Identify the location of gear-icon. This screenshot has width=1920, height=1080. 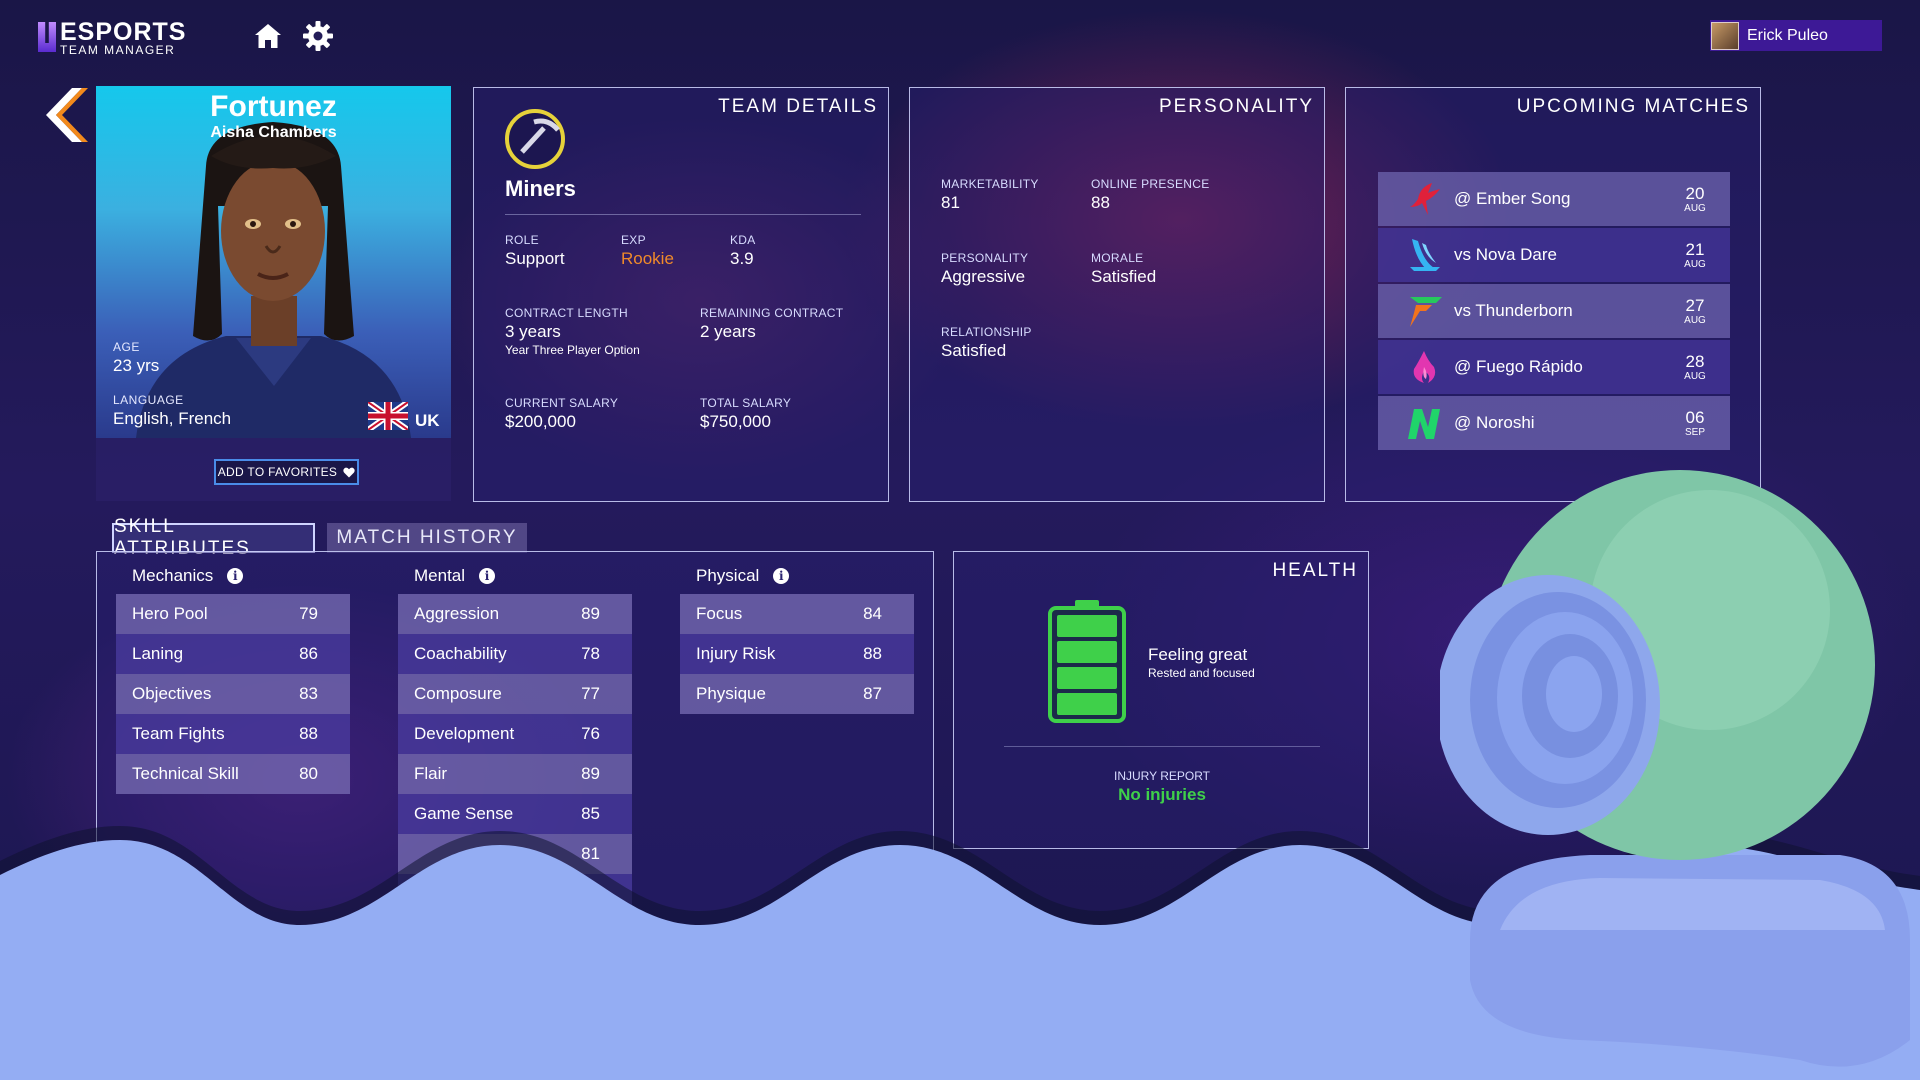
(318, 36).